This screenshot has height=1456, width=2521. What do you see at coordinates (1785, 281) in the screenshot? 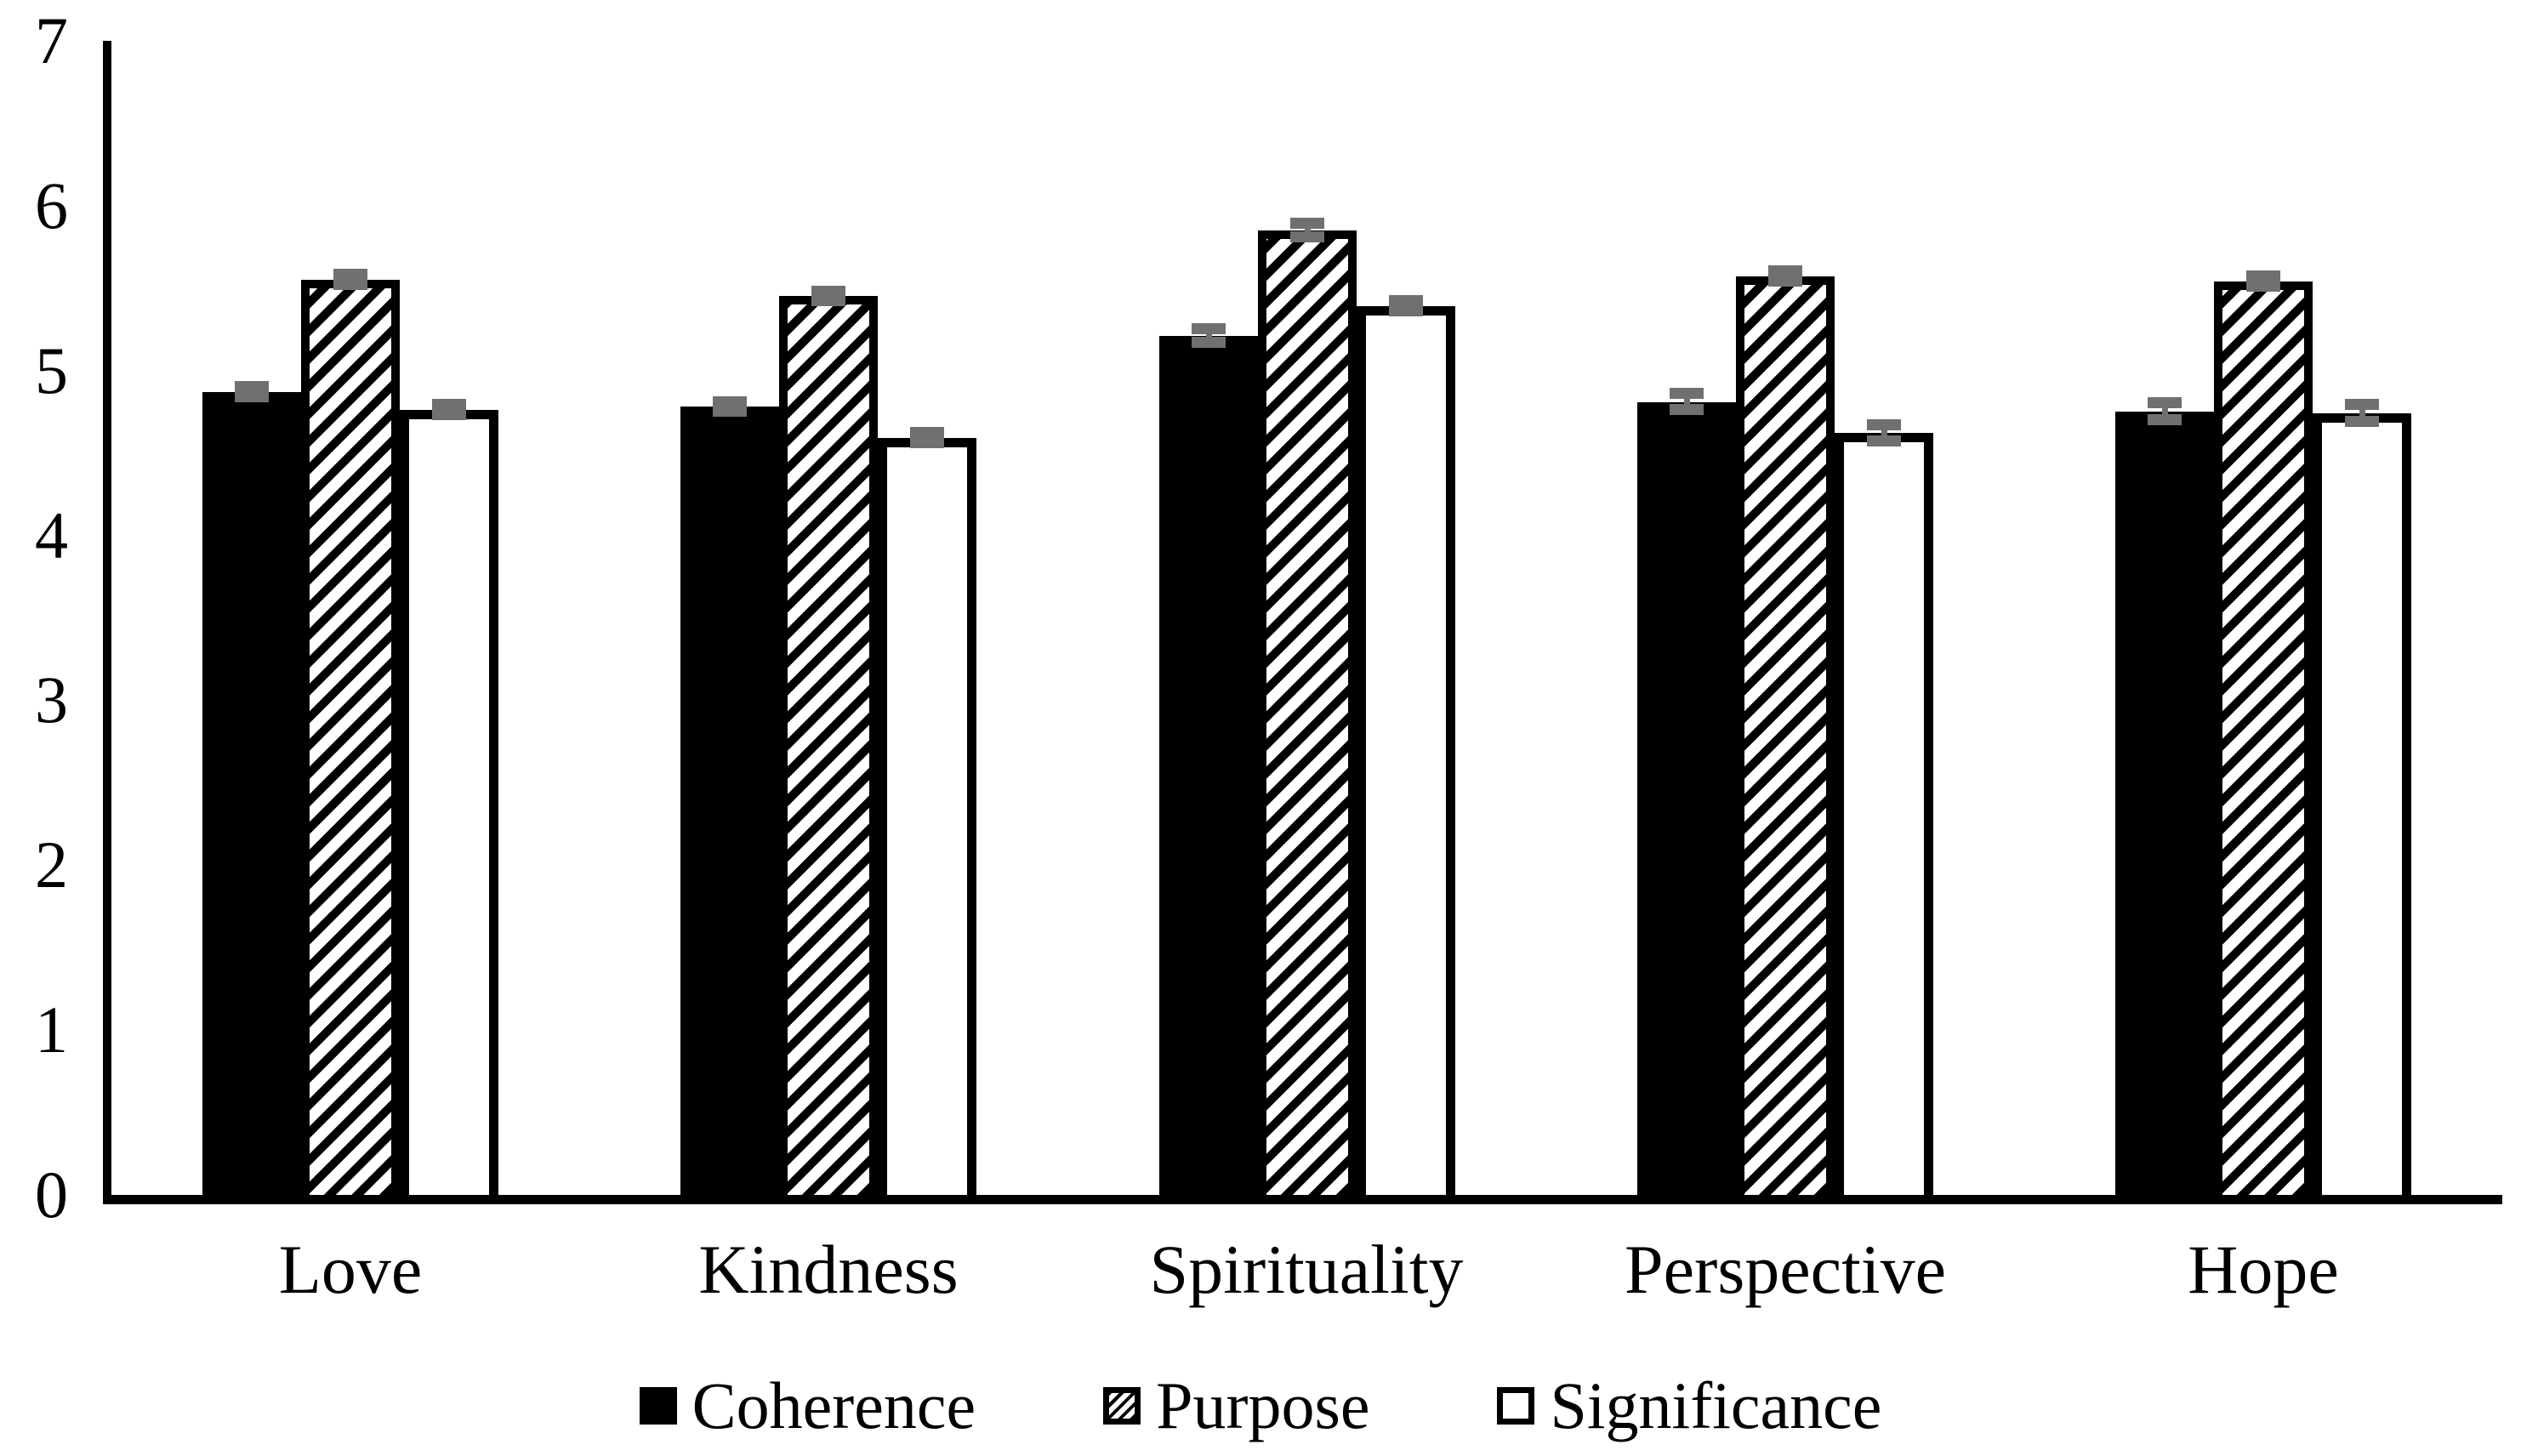
I see `error-bar-lower-cap-purpose-perspective` at bounding box center [1785, 281].